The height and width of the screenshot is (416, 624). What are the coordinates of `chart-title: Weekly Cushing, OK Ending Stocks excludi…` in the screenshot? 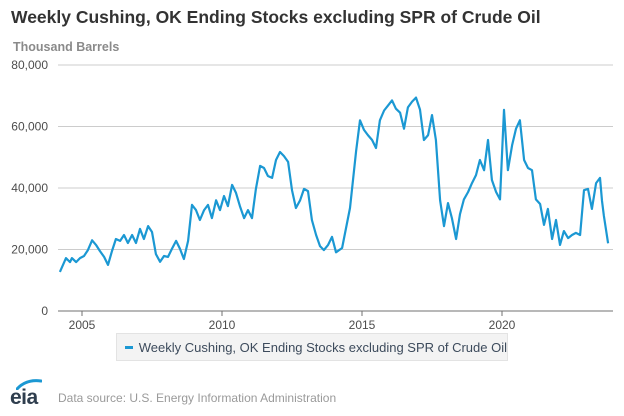 It's located at (276, 17).